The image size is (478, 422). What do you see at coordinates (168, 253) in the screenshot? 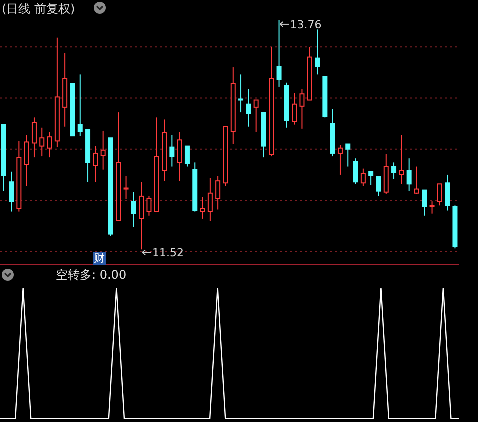
I see `annotation: 11.52` at bounding box center [168, 253].